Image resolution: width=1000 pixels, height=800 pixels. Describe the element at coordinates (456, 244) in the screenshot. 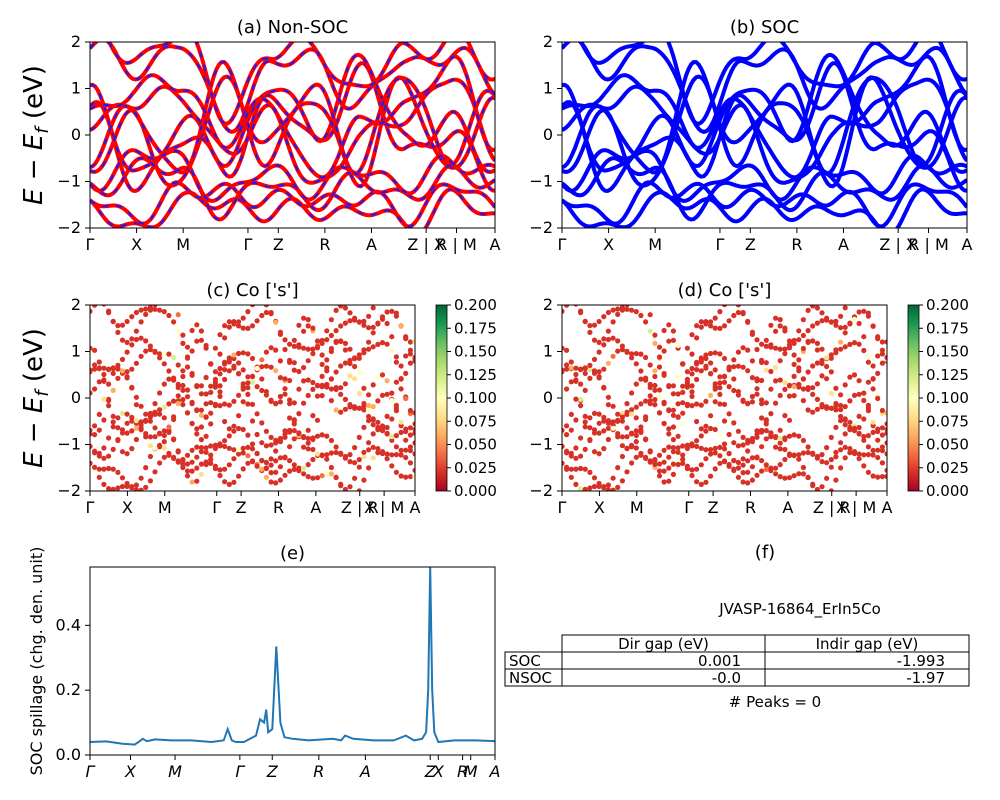

I see `panel-a-xtick-label: R | M` at that location.